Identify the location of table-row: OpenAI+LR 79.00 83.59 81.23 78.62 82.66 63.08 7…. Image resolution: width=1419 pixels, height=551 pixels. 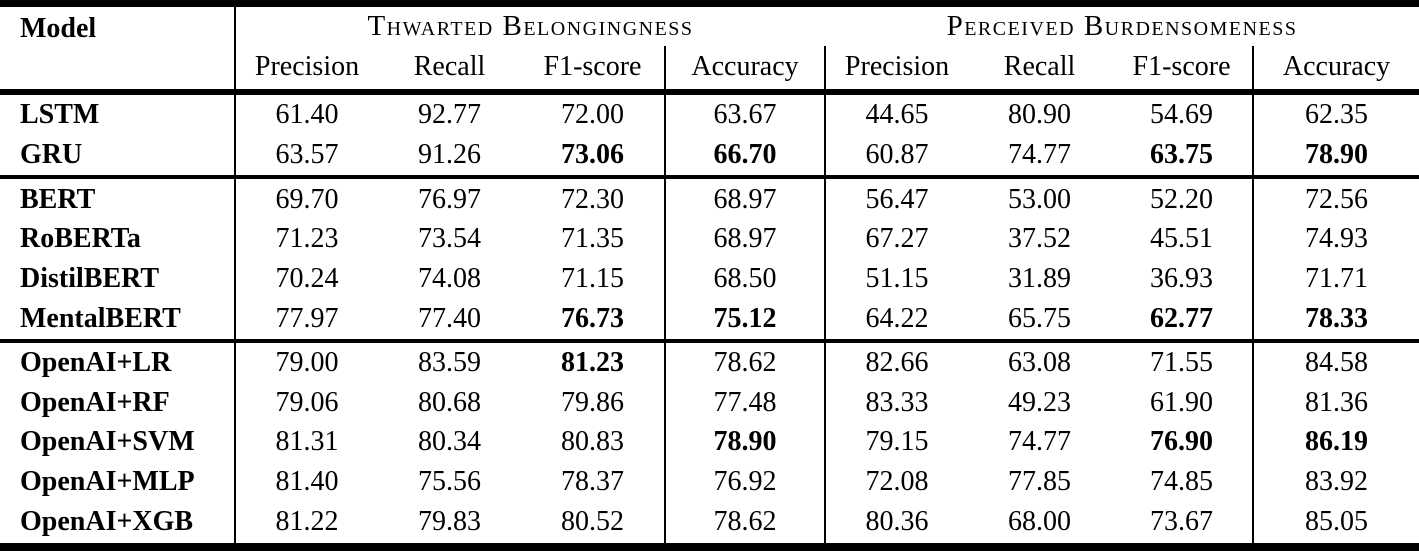
(709, 362).